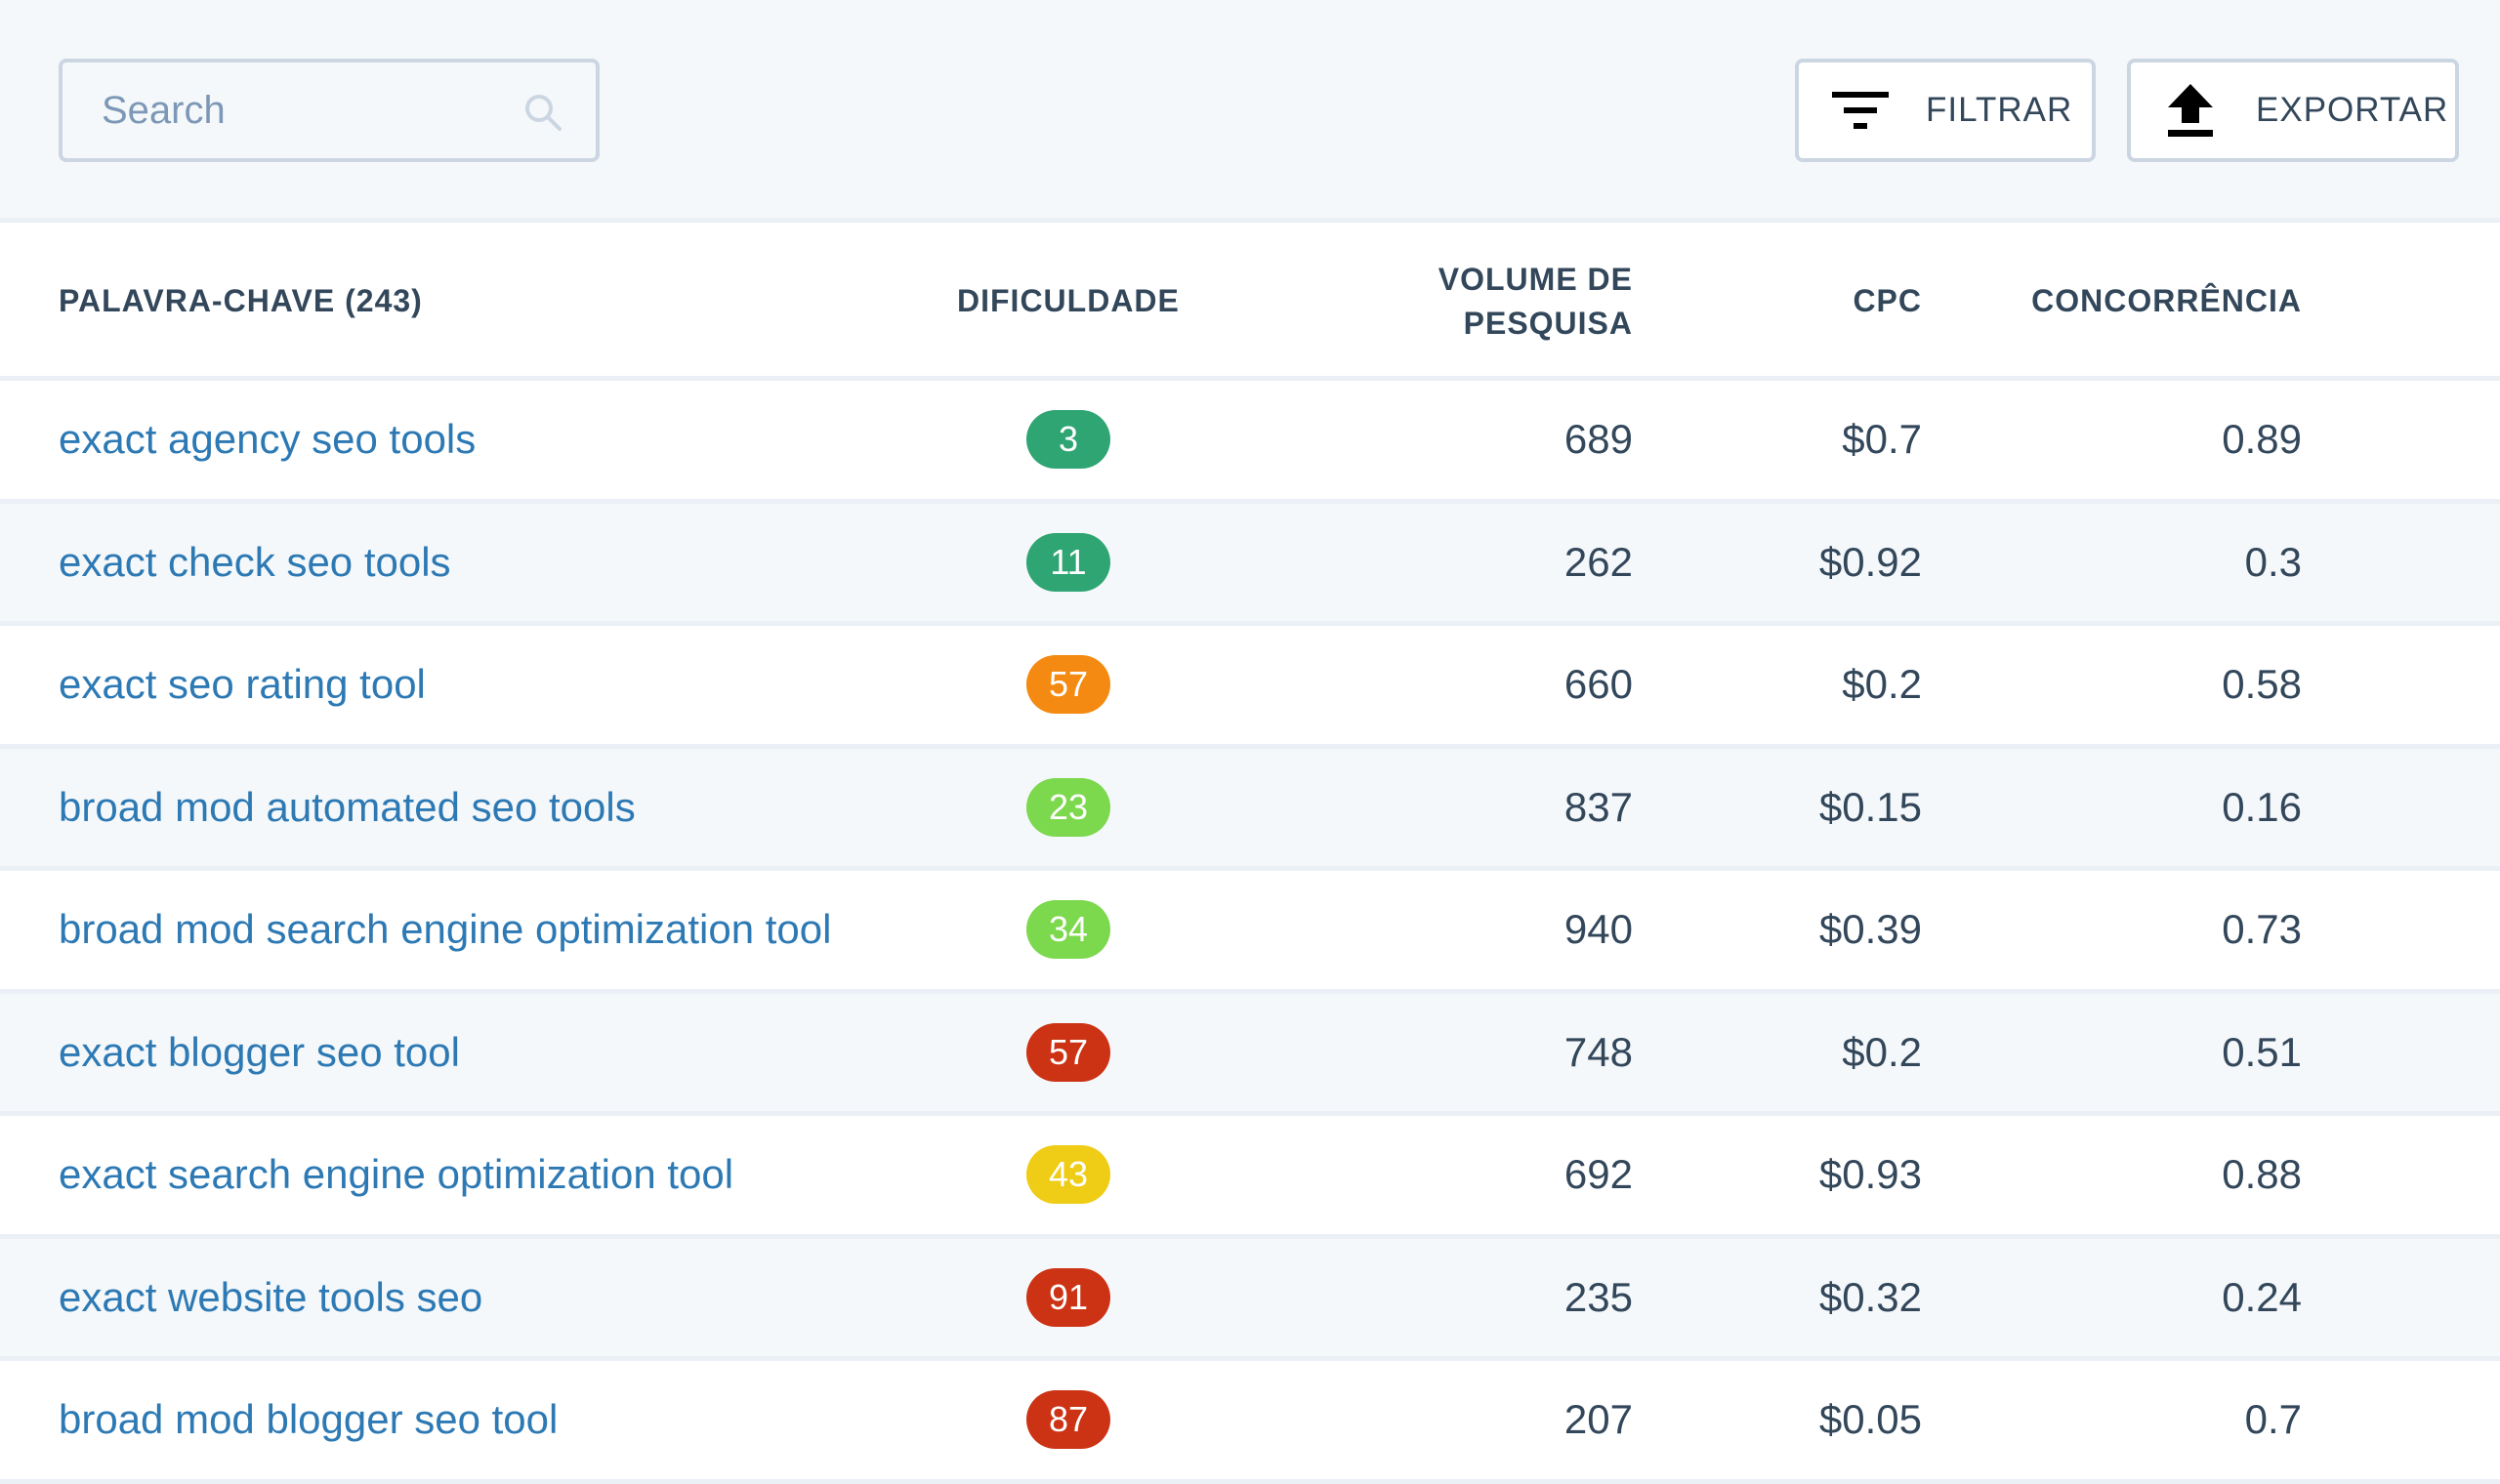  I want to click on column-header-keyword: PALAVRA-CHAVE (243), so click(241, 301).